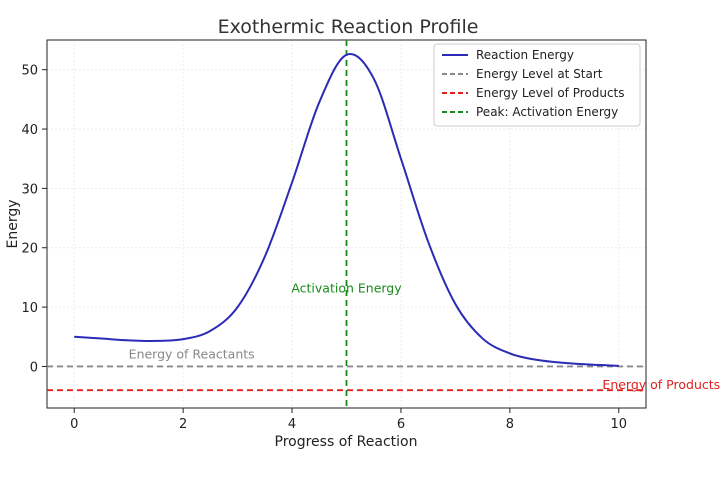 This screenshot has width=720, height=480. Describe the element at coordinates (13, 223) in the screenshot. I see `y-axis-label: Energy` at that location.